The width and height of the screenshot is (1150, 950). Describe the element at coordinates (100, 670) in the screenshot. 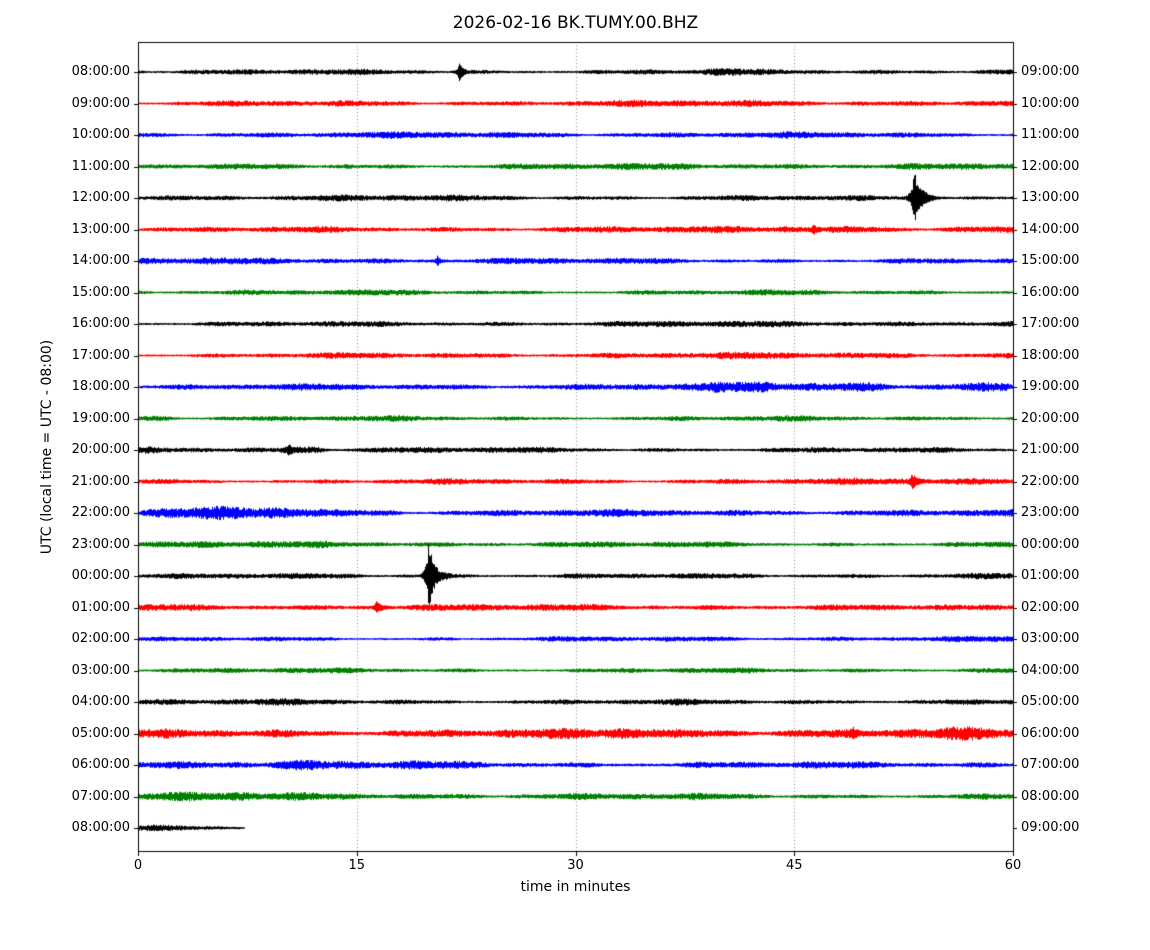

I see `utc-time-label: 03:00:00` at that location.